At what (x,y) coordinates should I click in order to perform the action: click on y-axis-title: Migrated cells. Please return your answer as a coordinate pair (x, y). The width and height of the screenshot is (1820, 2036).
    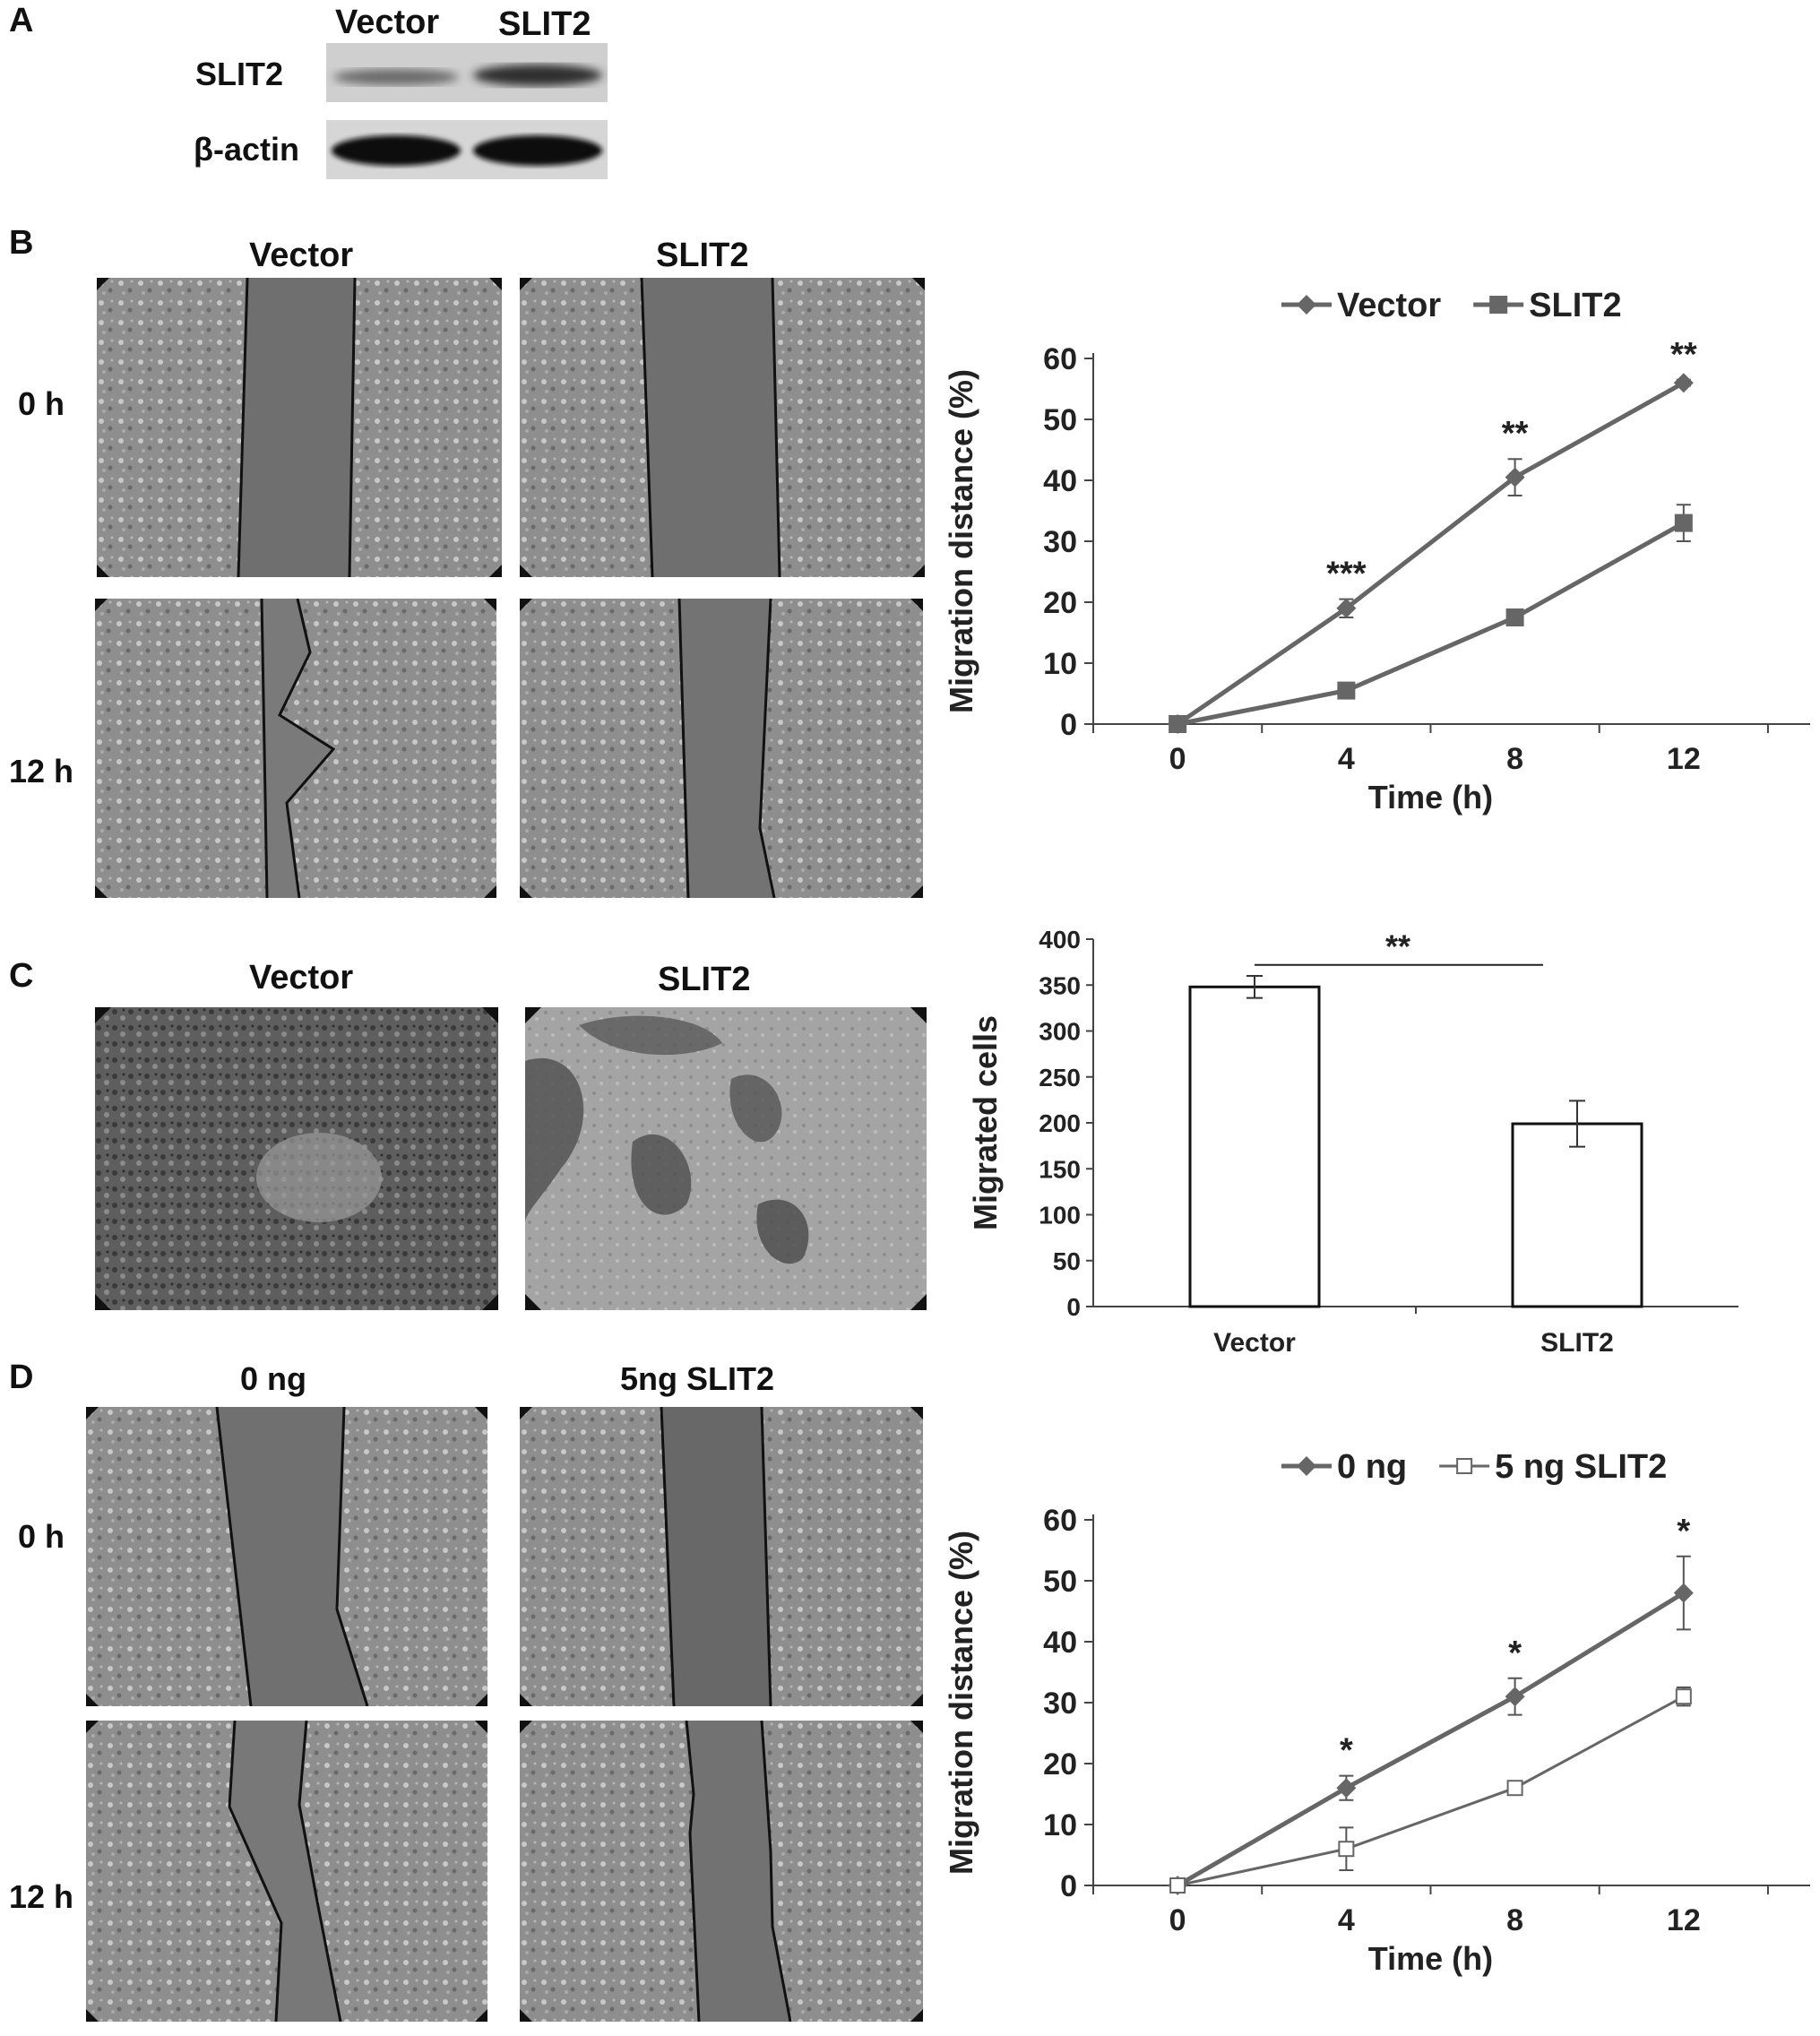
    Looking at the image, I should click on (985, 1122).